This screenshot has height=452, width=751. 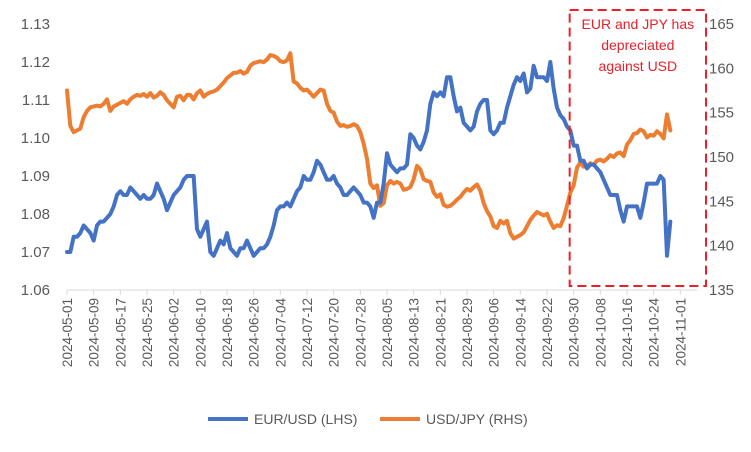 What do you see at coordinates (721, 24) in the screenshot?
I see `y-right-tick-label: 165` at bounding box center [721, 24].